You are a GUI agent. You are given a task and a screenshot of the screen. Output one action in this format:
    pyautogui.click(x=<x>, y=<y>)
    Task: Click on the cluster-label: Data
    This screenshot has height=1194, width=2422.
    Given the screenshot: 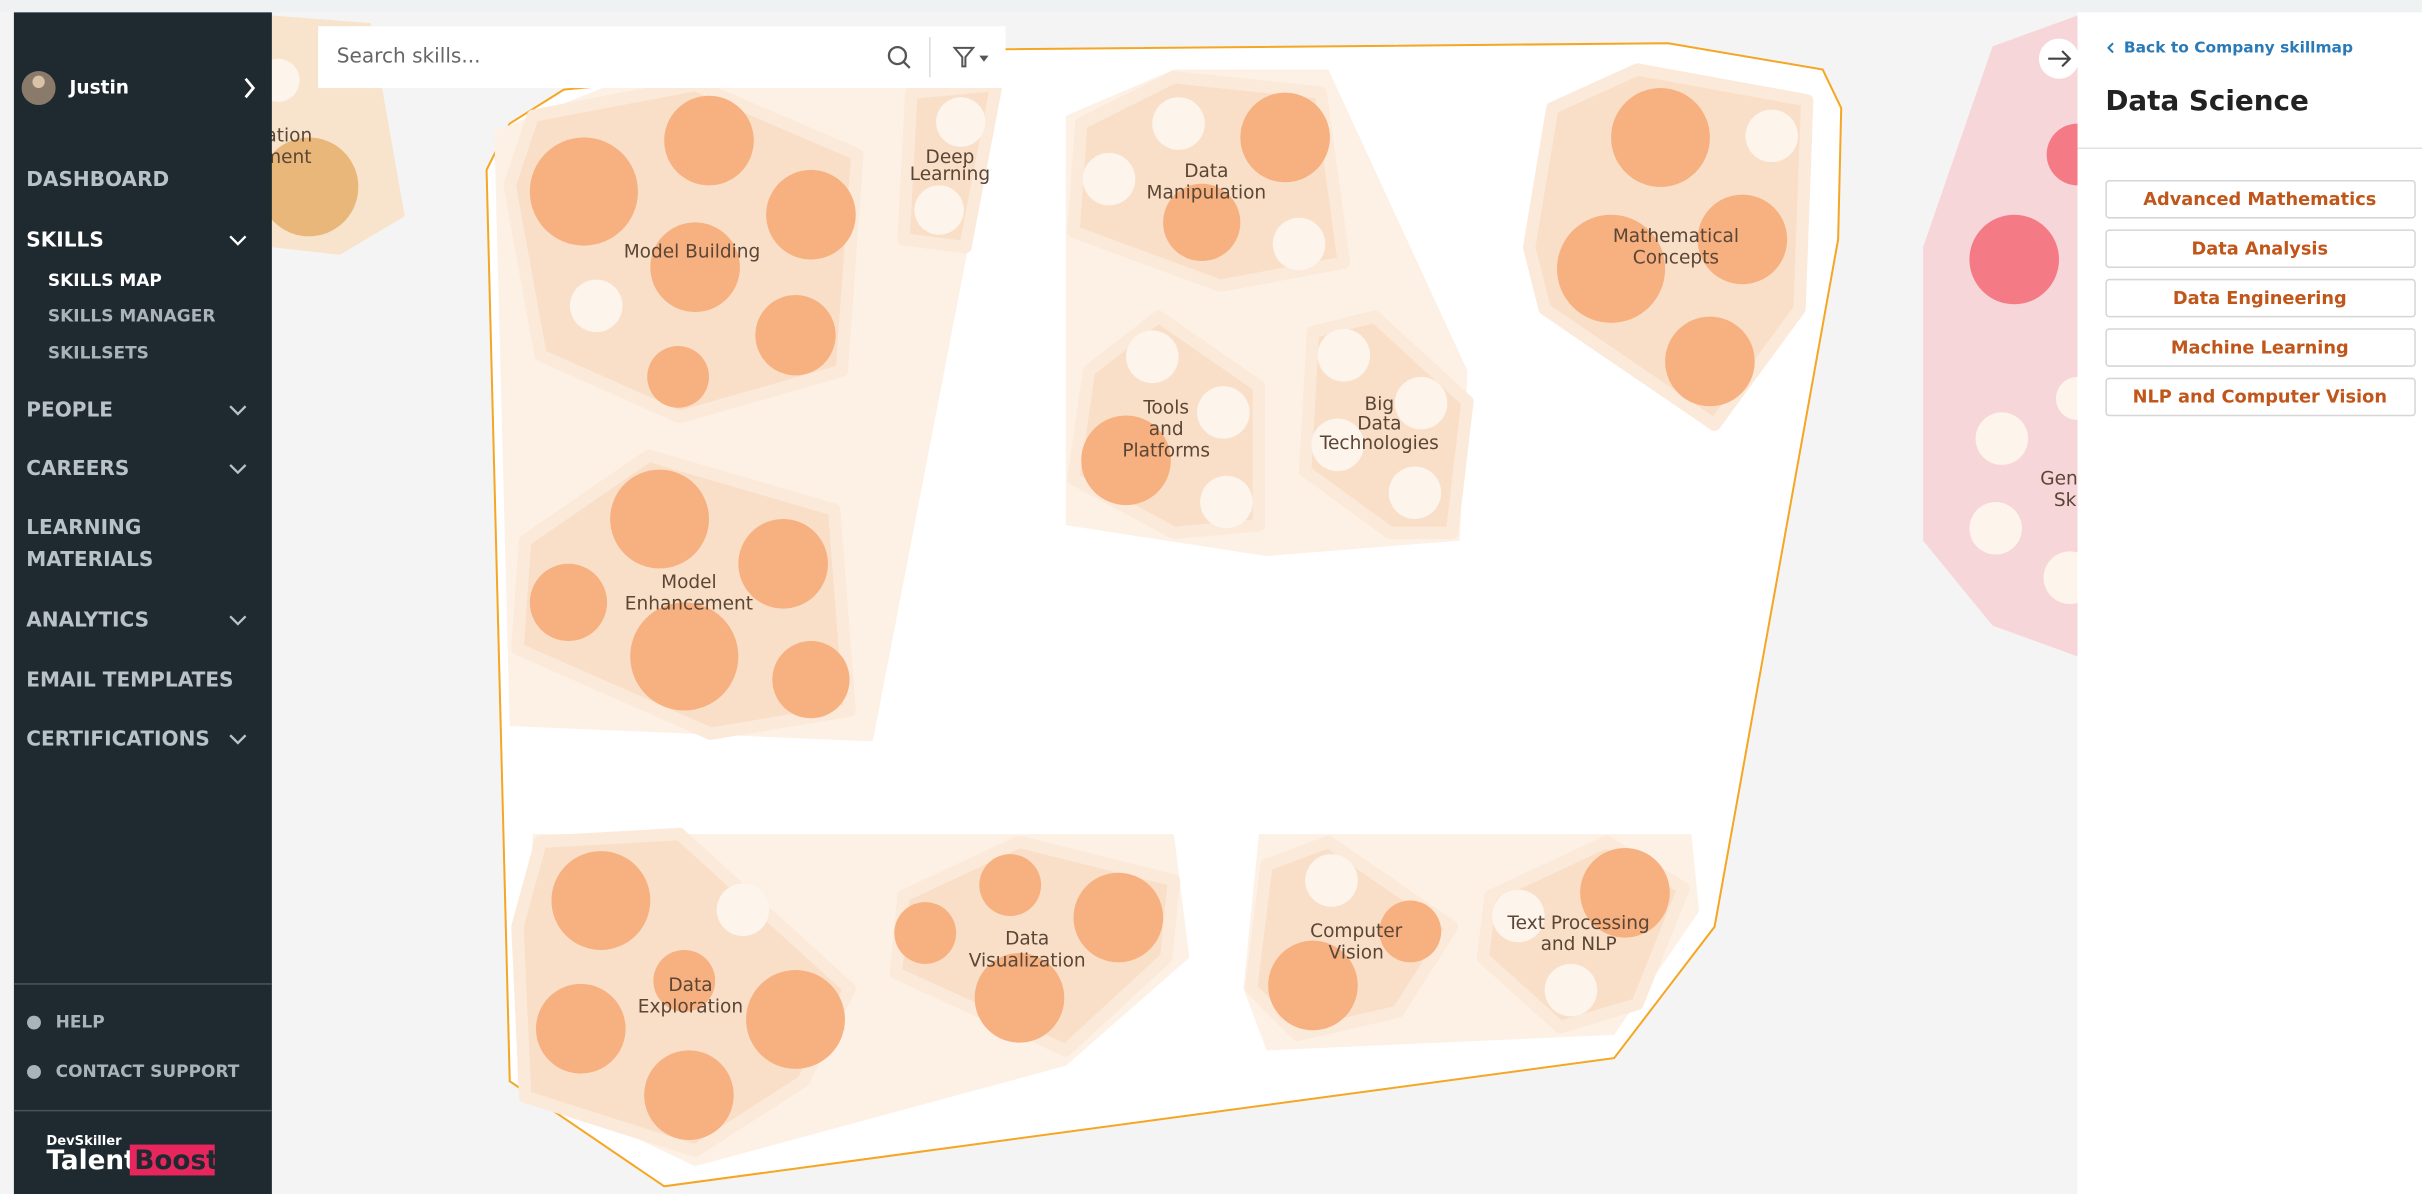 What is the action you would take?
    pyautogui.click(x=690, y=985)
    